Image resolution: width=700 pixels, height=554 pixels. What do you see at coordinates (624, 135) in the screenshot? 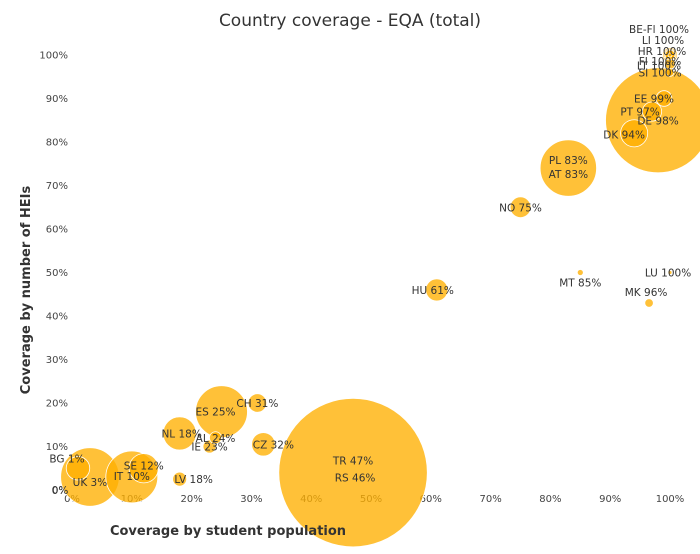
I see `bubble-label: DK 94%` at bounding box center [624, 135].